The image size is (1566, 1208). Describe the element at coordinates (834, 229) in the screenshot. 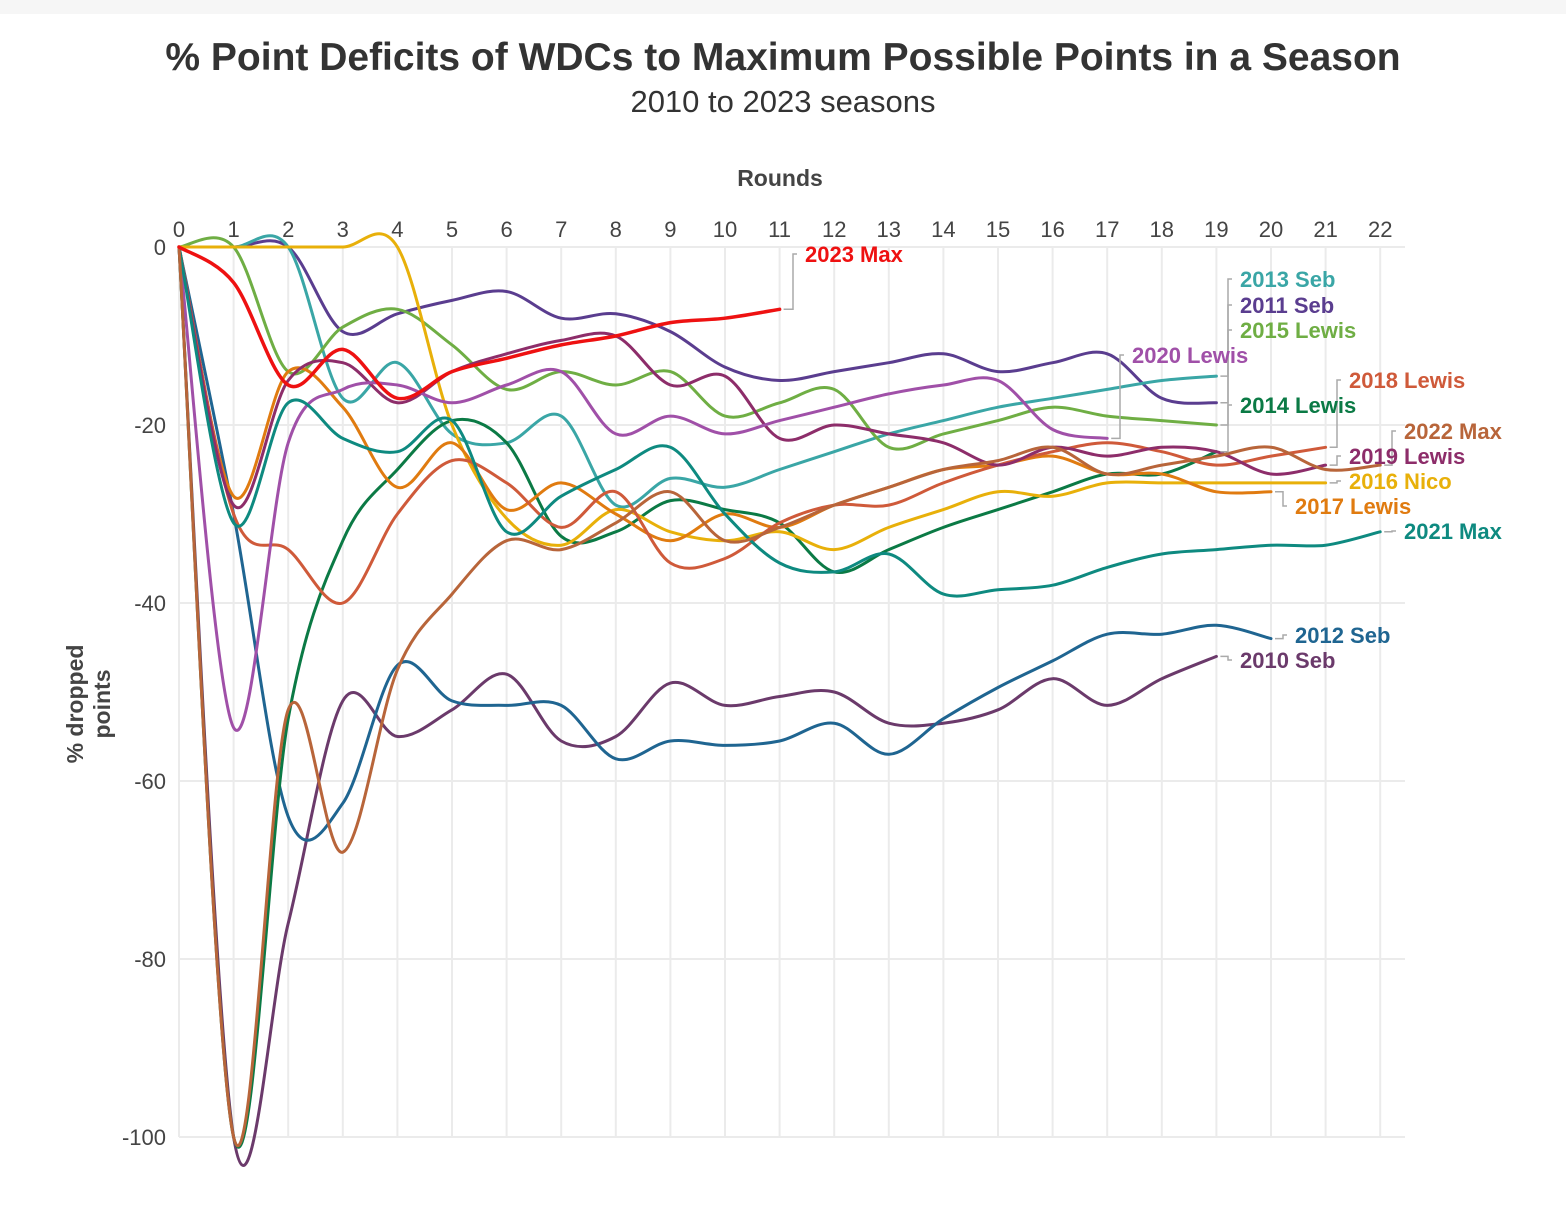

I see `x-tick-label: 12` at that location.